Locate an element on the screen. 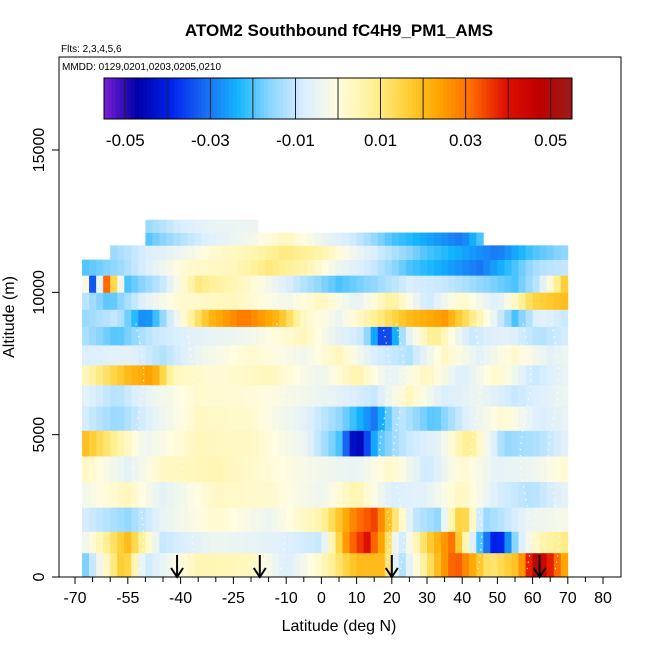 Image resolution: width=650 pixels, height=650 pixels. colorbar-frame is located at coordinates (338, 98).